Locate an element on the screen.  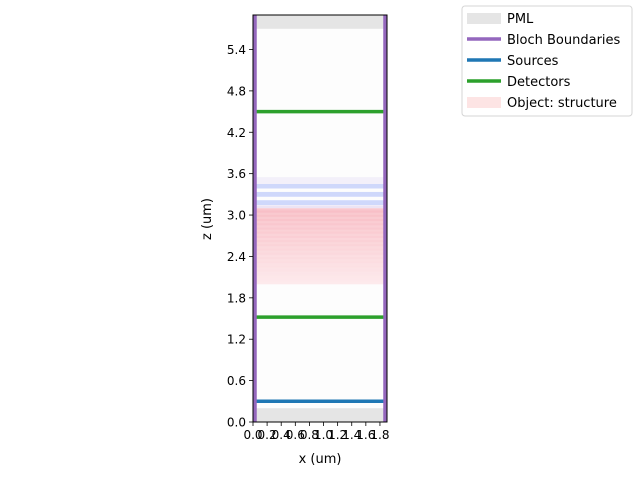
y-tick-label: 4.2 is located at coordinates (236, 133).